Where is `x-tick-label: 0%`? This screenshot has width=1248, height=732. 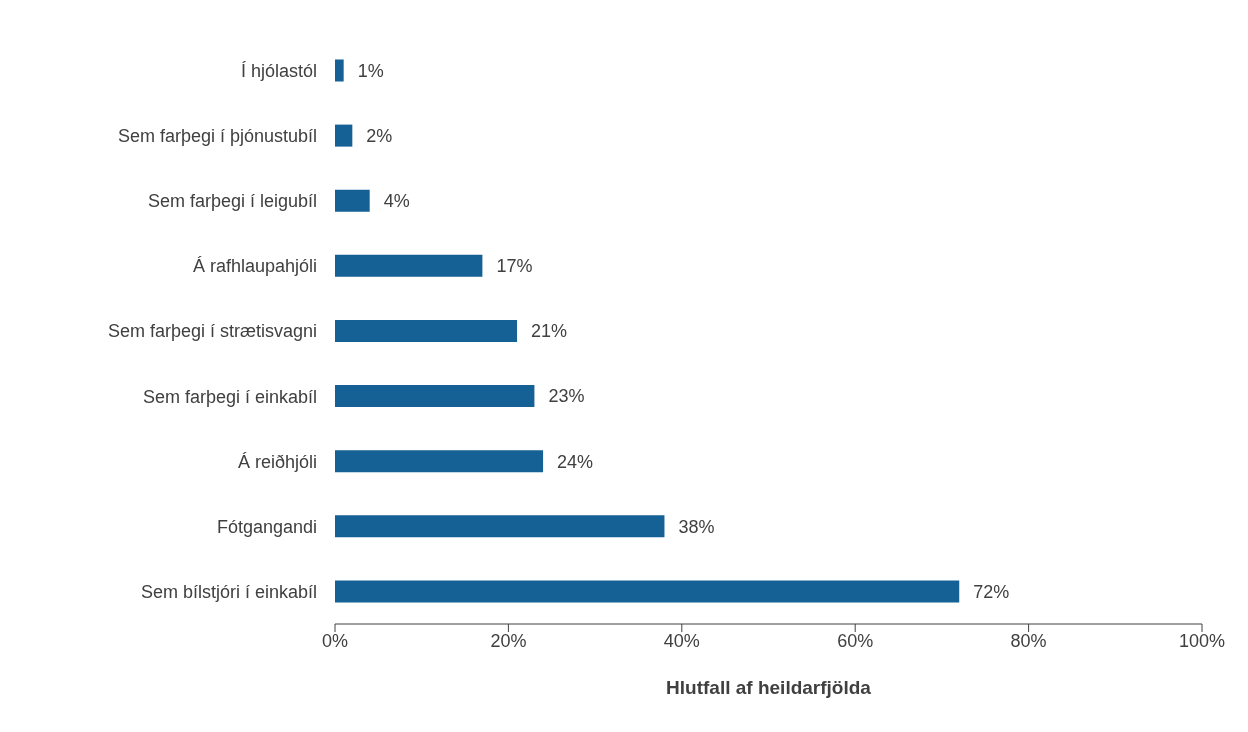 x-tick-label: 0% is located at coordinates (335, 640).